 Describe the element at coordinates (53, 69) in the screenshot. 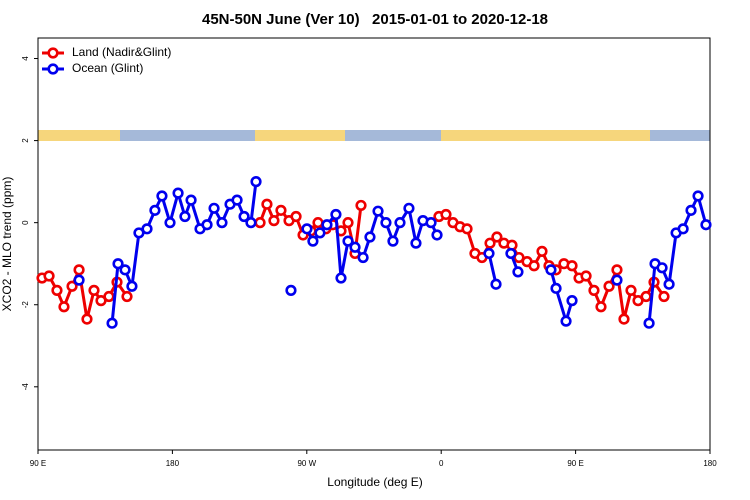

I see `legend-marker` at that location.